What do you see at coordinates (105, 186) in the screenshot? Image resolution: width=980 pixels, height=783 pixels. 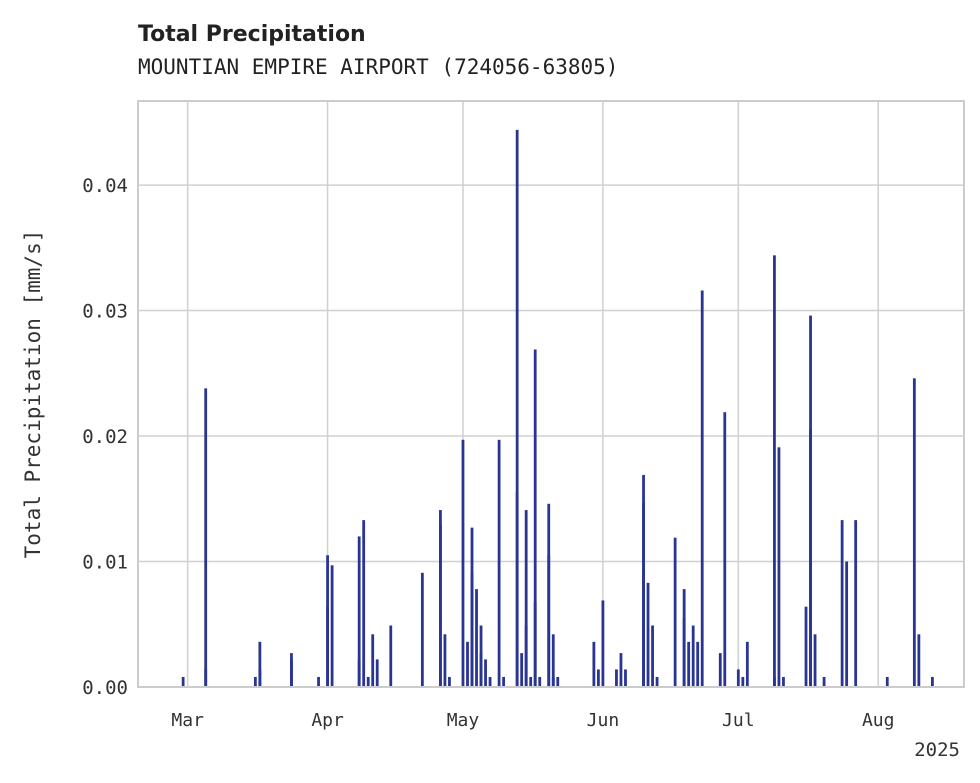 I see `y-tick-label: 0.04` at bounding box center [105, 186].